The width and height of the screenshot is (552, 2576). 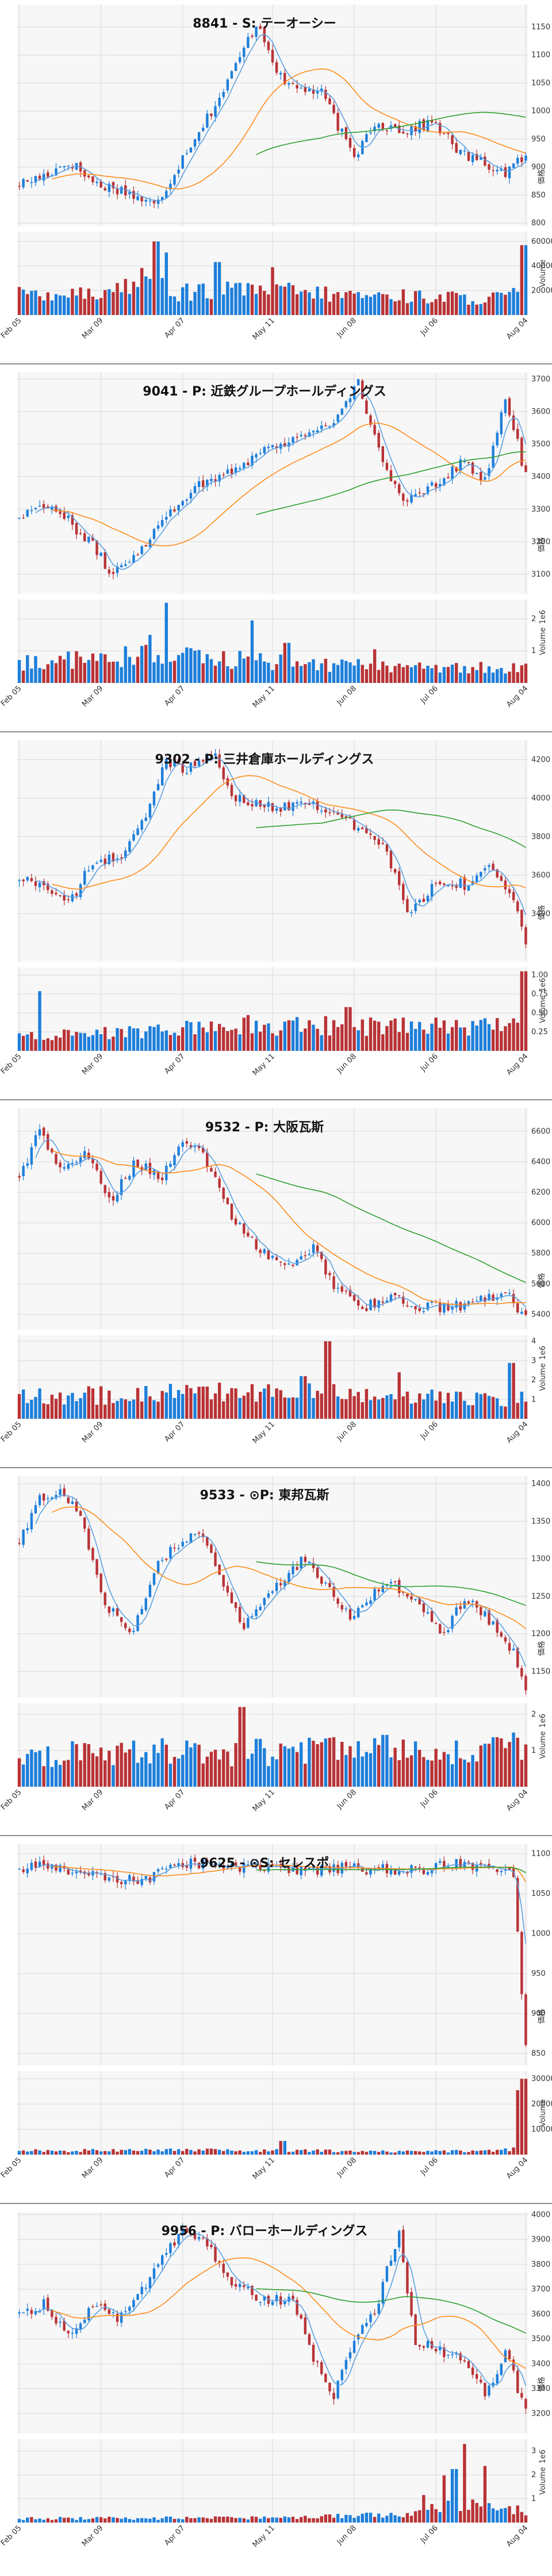 I want to click on x-tick-label: Apr 07, so click(x=174, y=2535).